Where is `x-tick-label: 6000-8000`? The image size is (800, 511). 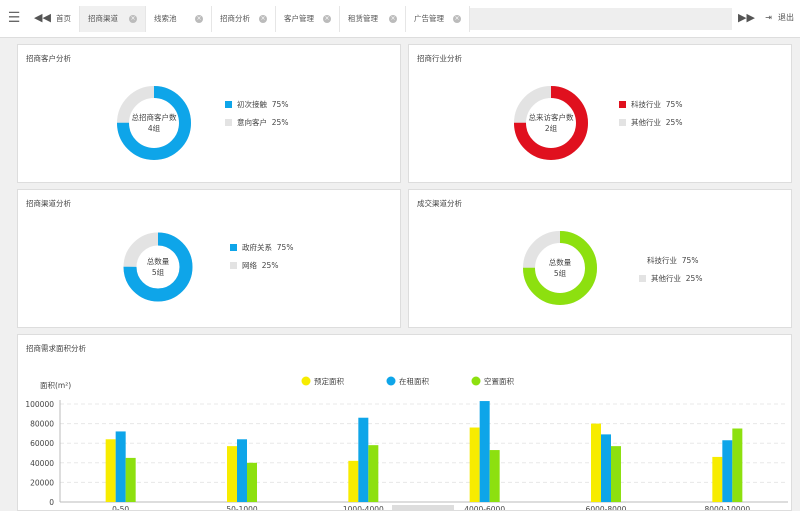 x-tick-label: 6000-8000 is located at coordinates (606, 508).